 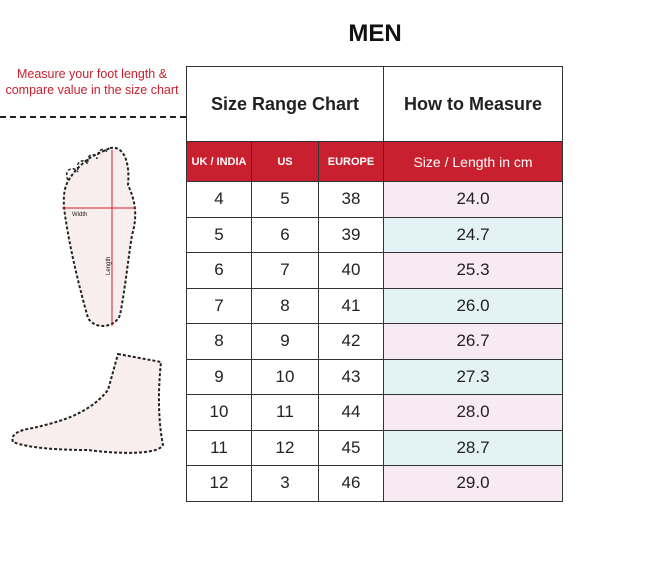 What do you see at coordinates (473, 234) in the screenshot?
I see `length-cm: 24.7` at bounding box center [473, 234].